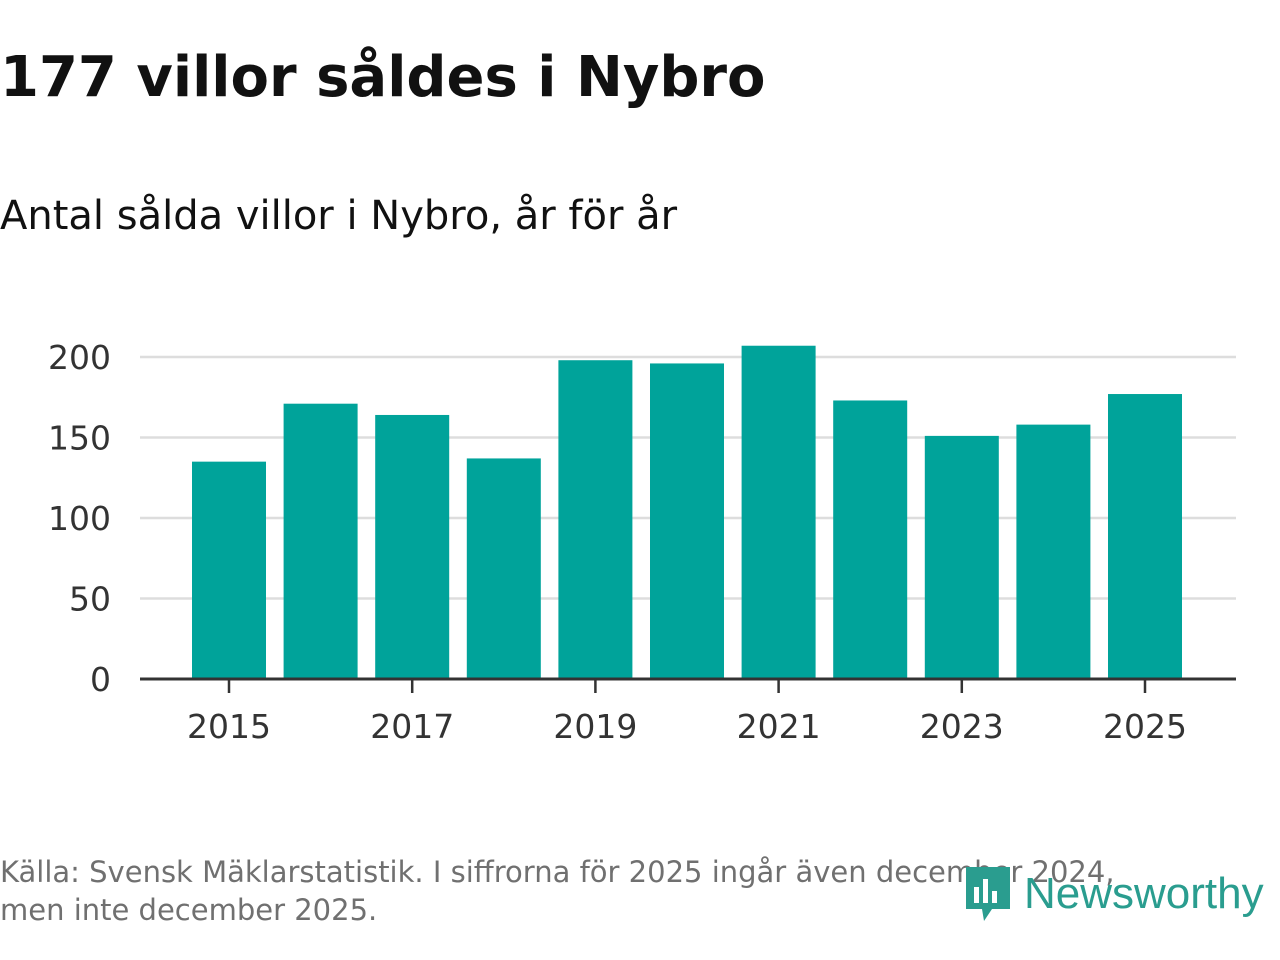 The width and height of the screenshot is (1280, 960). I want to click on x-tick-label-2019: 2019, so click(595, 726).